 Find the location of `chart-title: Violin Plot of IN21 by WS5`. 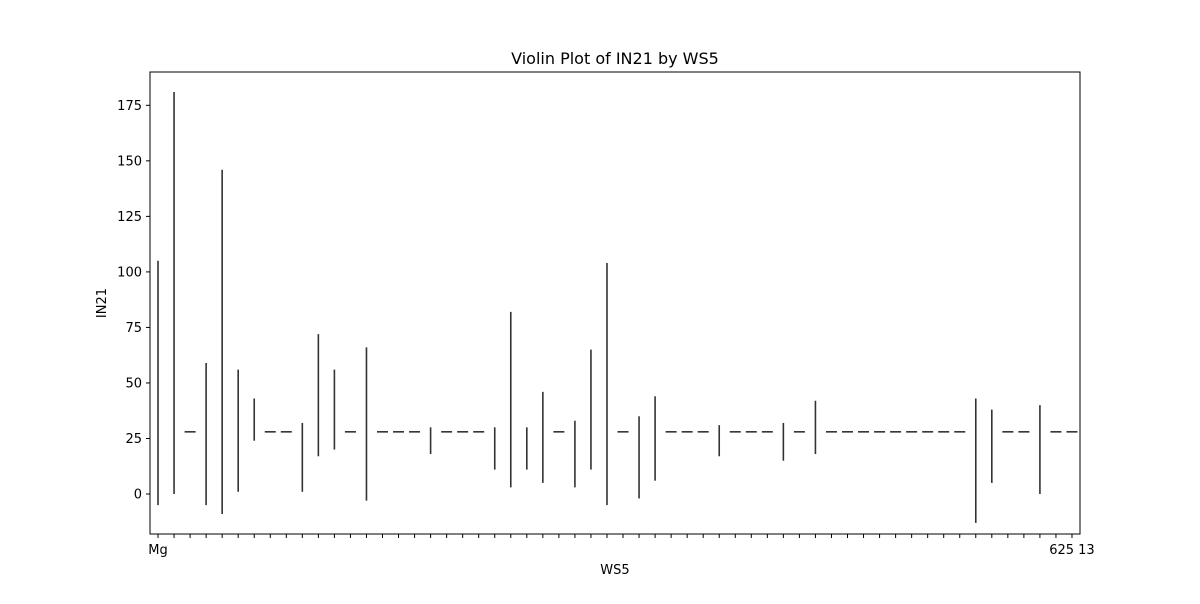

chart-title: Violin Plot of IN21 by WS5 is located at coordinates (615, 58).